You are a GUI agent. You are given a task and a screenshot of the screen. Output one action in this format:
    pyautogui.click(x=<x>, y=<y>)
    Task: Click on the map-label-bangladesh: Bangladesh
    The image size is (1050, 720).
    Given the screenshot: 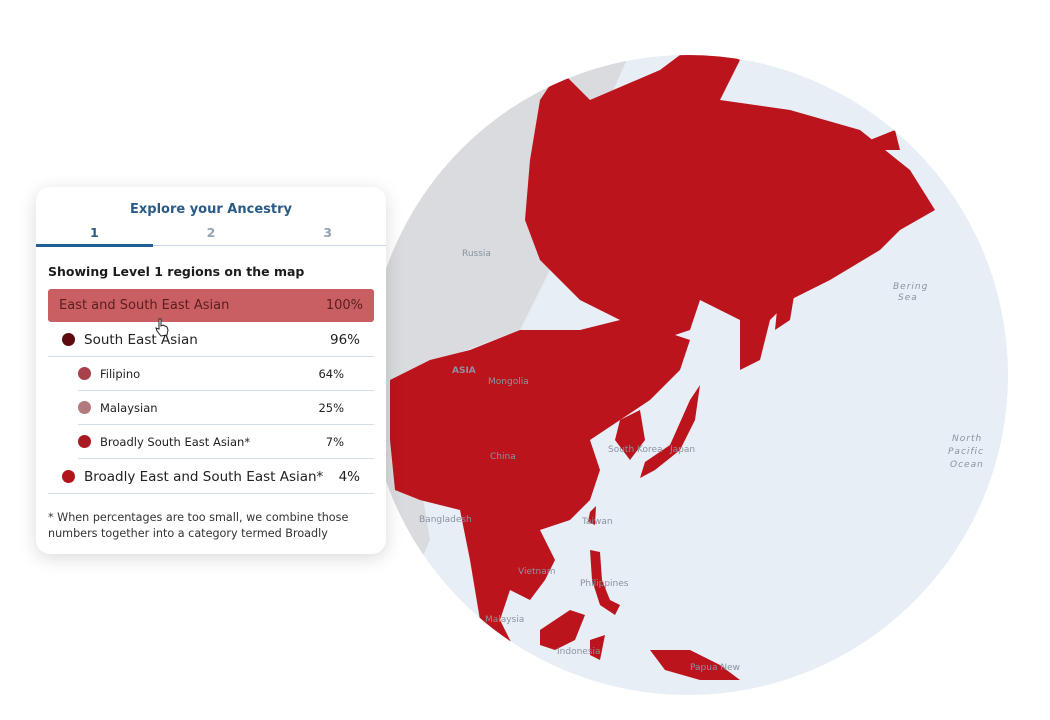 What is the action you would take?
    pyautogui.click(x=445, y=520)
    